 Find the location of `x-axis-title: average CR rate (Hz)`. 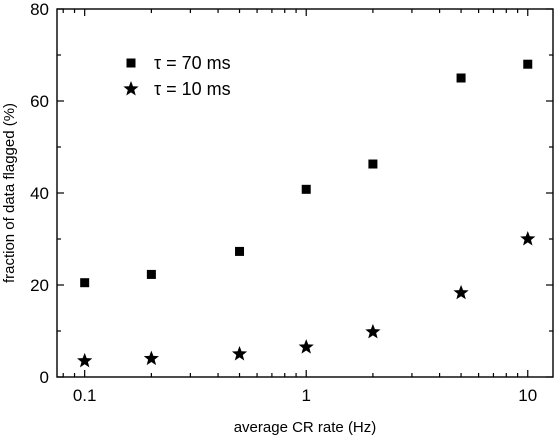

x-axis-title: average CR rate (Hz) is located at coordinates (305, 427).